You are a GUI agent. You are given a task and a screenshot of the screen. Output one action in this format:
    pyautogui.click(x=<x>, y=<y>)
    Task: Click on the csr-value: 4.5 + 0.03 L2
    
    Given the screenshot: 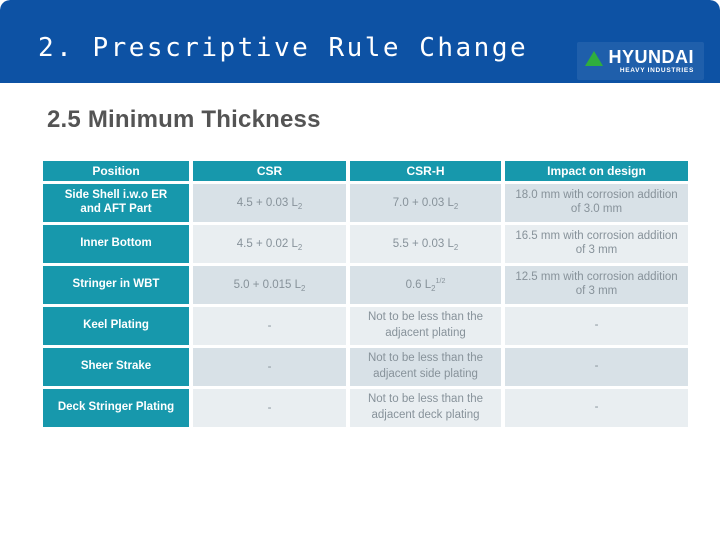 What is the action you would take?
    pyautogui.click(x=269, y=203)
    